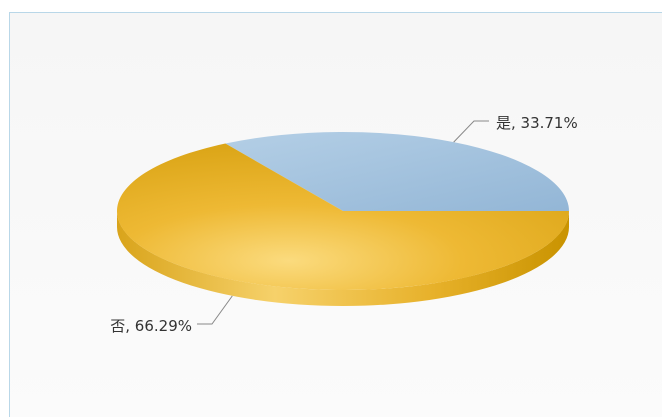 The width and height of the screenshot is (664, 419). I want to click on leader-line-yes, so click(471, 131).